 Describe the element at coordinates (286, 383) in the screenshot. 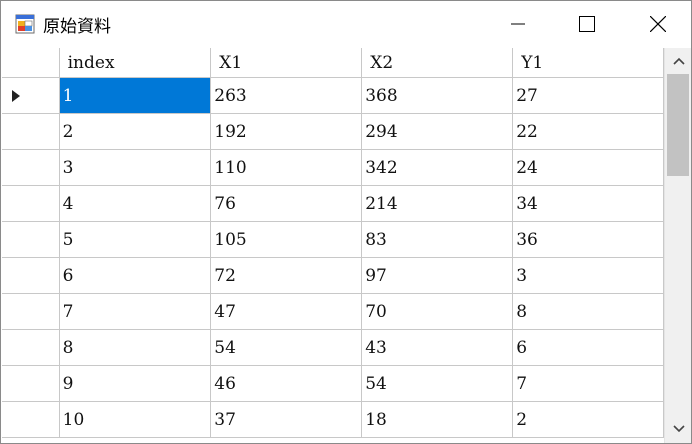

I see `cell-x1: 46` at that location.